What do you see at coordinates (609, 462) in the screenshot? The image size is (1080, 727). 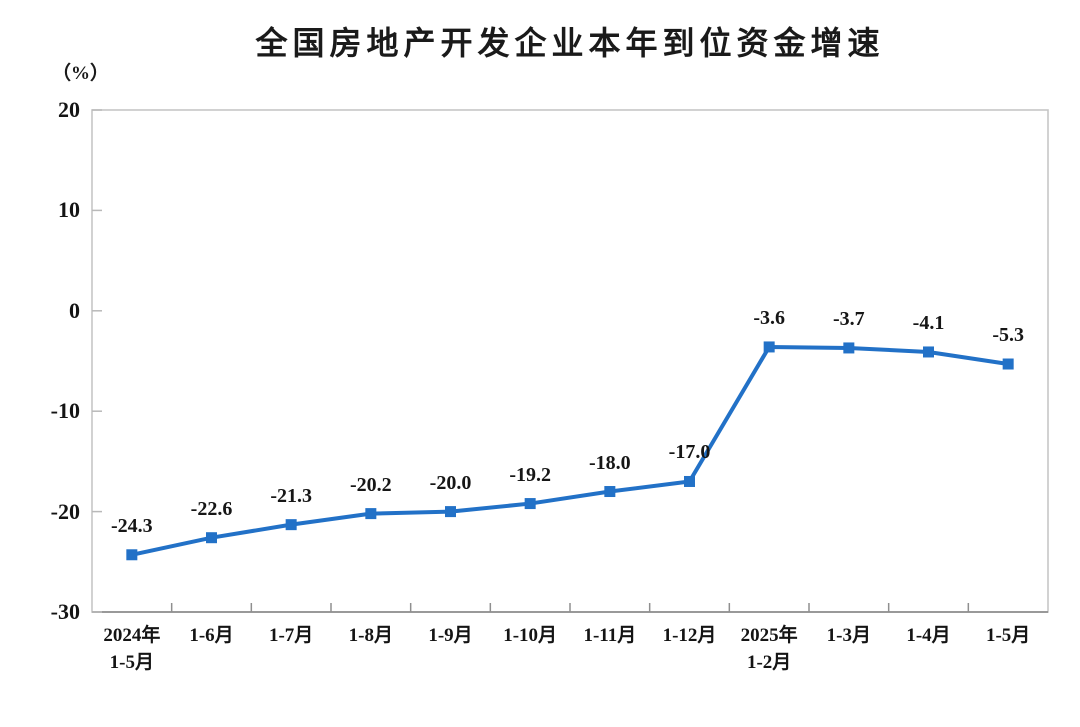 I see `data-point-label: -18.0` at bounding box center [609, 462].